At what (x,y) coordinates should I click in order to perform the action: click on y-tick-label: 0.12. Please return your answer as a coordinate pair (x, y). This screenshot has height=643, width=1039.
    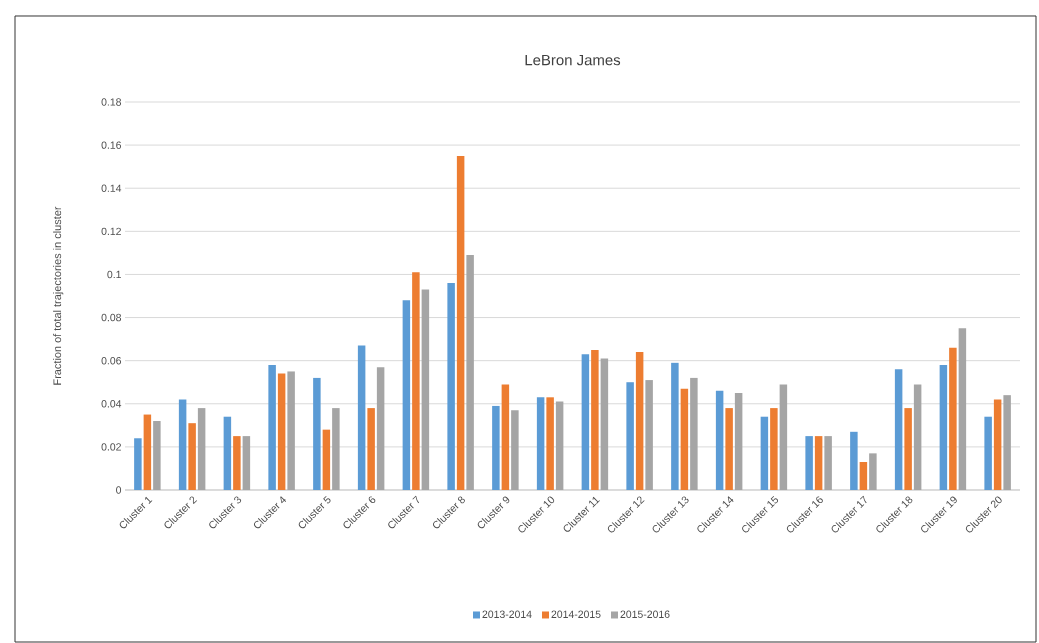
    Looking at the image, I should click on (111, 231).